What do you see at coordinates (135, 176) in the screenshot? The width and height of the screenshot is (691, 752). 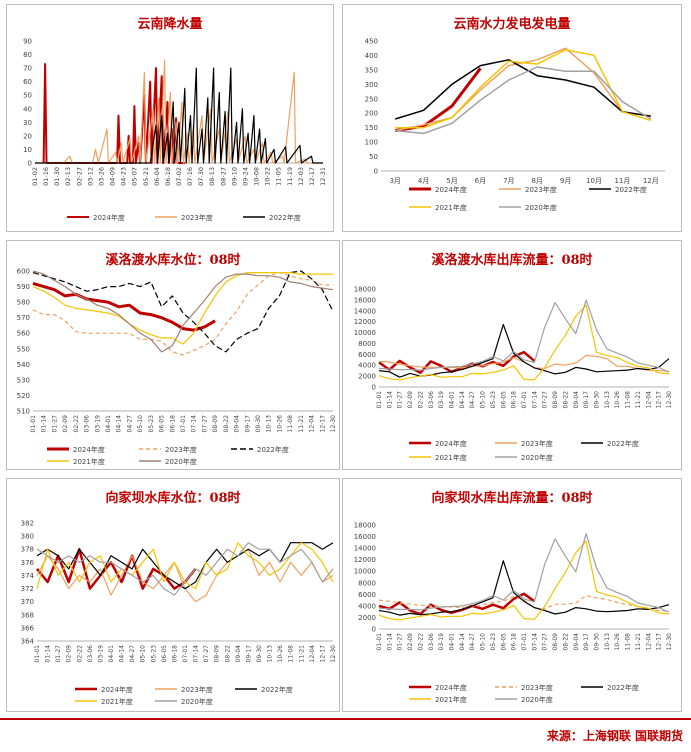 I see `x-tick-label: 05-07` at bounding box center [135, 176].